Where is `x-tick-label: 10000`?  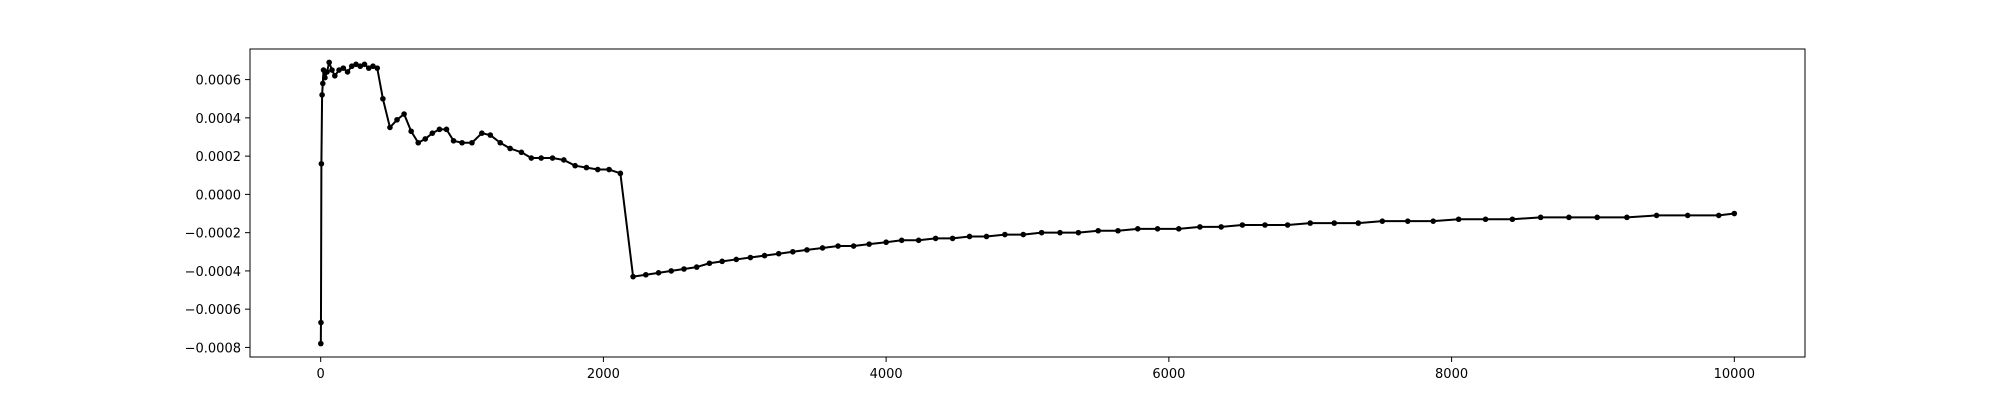 x-tick-label: 10000 is located at coordinates (1734, 374).